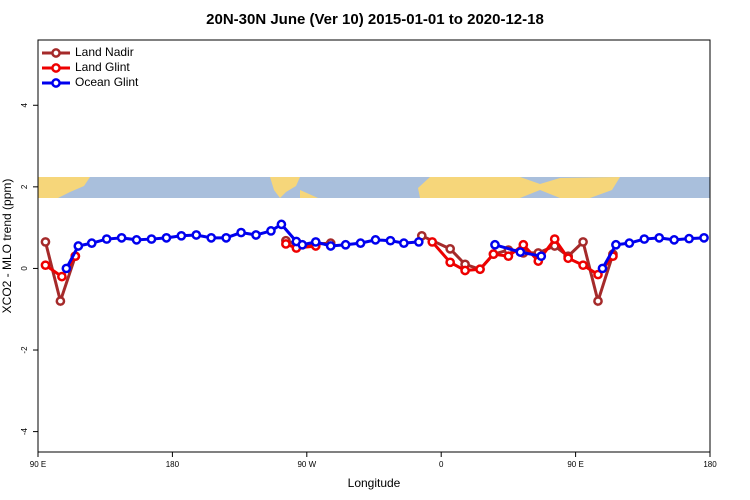  Describe the element at coordinates (24, 186) in the screenshot. I see `y-tick-label: 2` at that location.